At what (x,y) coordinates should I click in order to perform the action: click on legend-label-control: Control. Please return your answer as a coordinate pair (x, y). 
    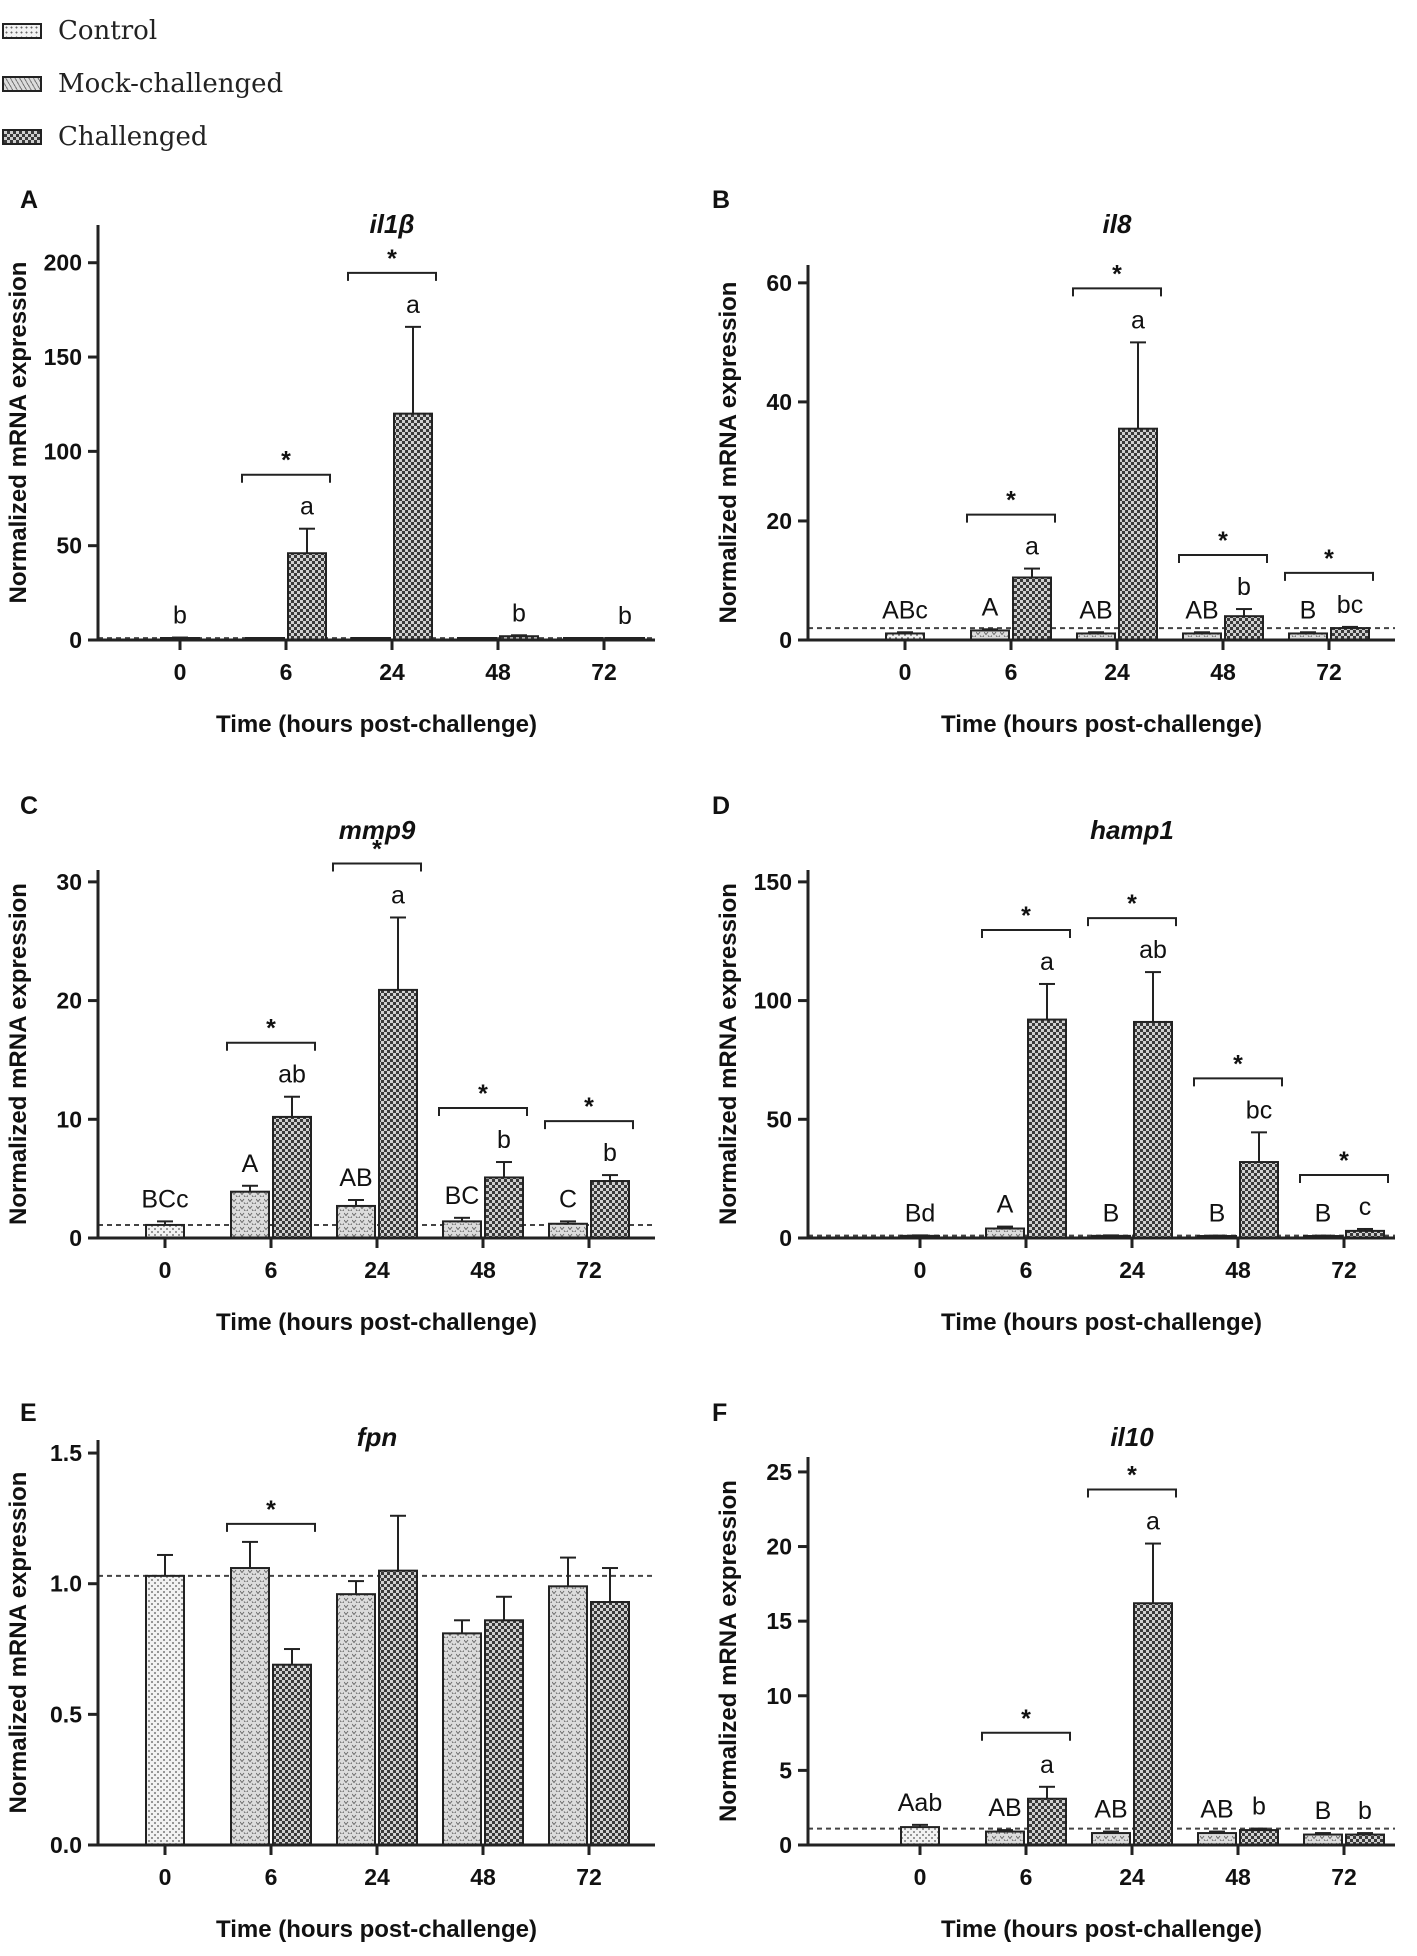
    Looking at the image, I should click on (108, 30).